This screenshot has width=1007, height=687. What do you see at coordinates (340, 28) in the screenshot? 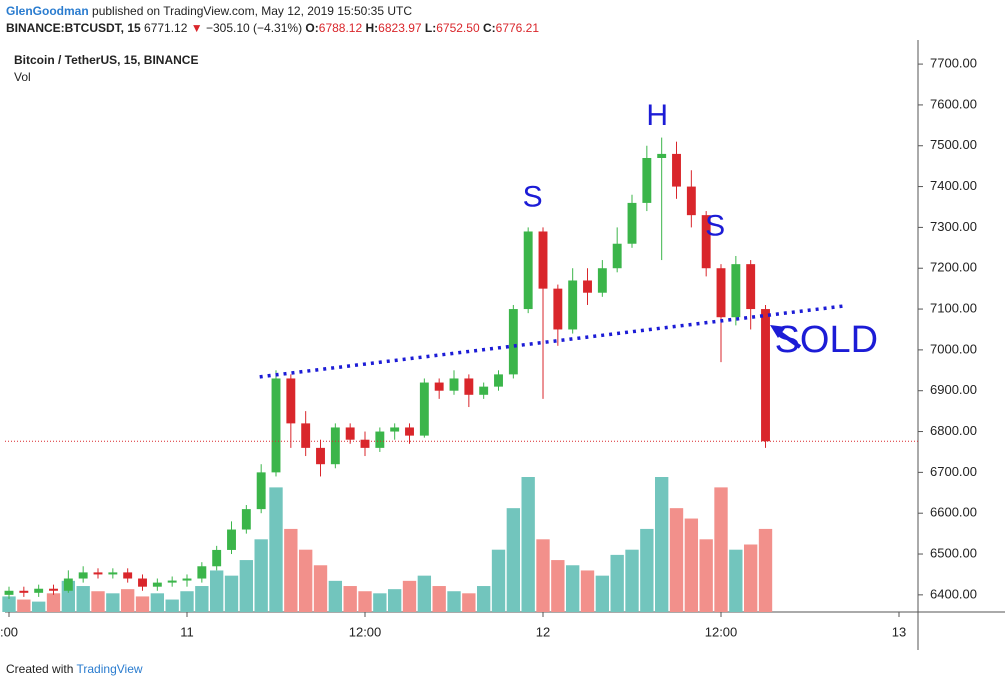
I see `open-value: 6788.12` at bounding box center [340, 28].